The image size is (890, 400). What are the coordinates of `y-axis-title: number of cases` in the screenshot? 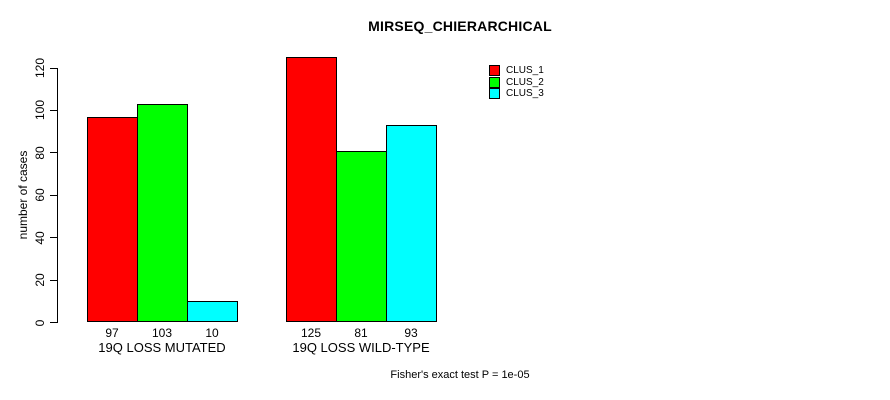 It's located at (23, 195).